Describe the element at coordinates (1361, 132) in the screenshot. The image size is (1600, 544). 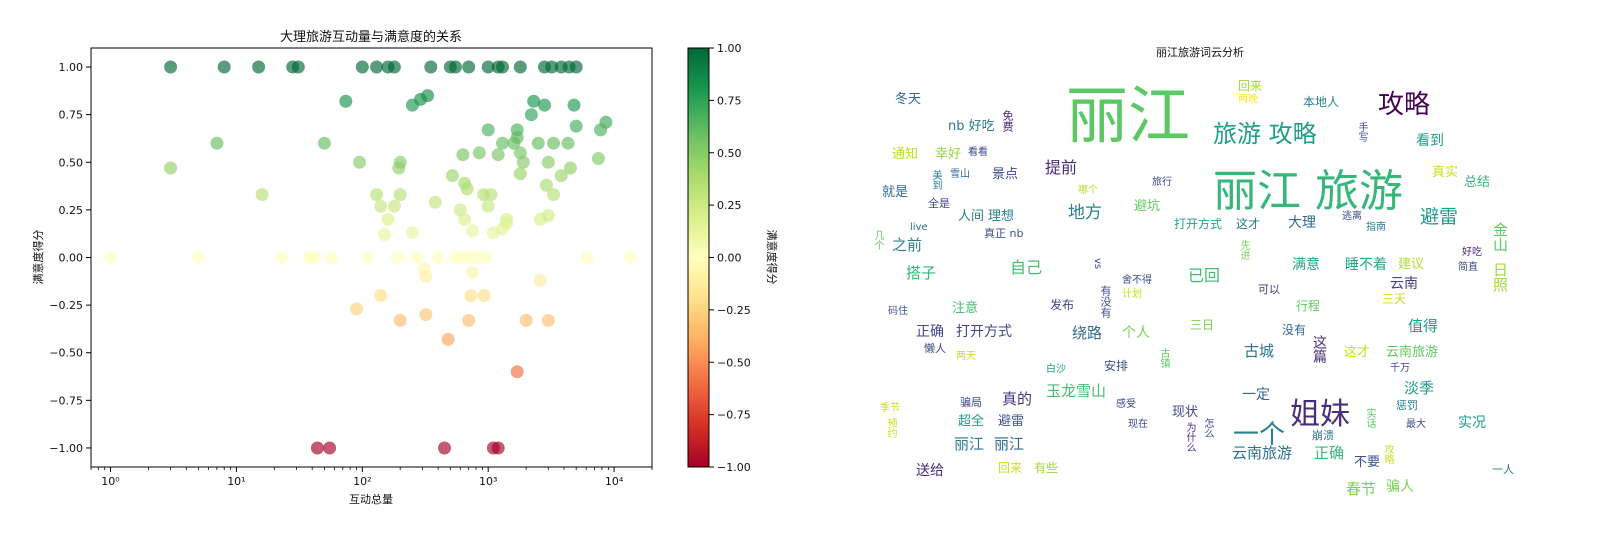
I see `wordcloud-word: 手写` at that location.